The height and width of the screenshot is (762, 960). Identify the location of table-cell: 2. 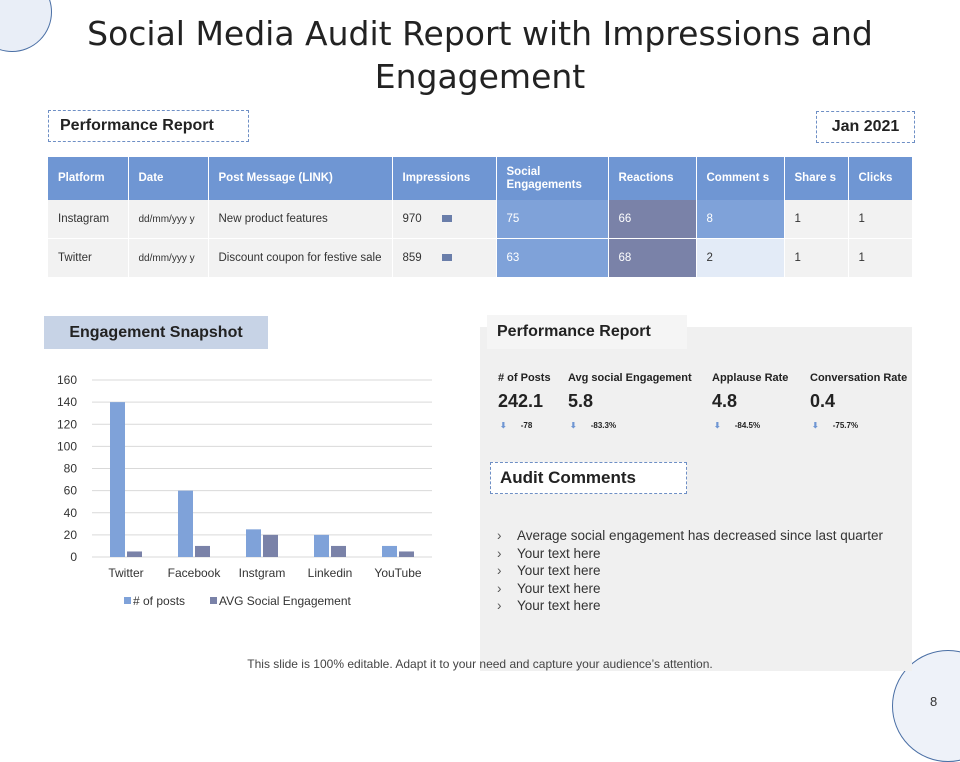
(740, 258).